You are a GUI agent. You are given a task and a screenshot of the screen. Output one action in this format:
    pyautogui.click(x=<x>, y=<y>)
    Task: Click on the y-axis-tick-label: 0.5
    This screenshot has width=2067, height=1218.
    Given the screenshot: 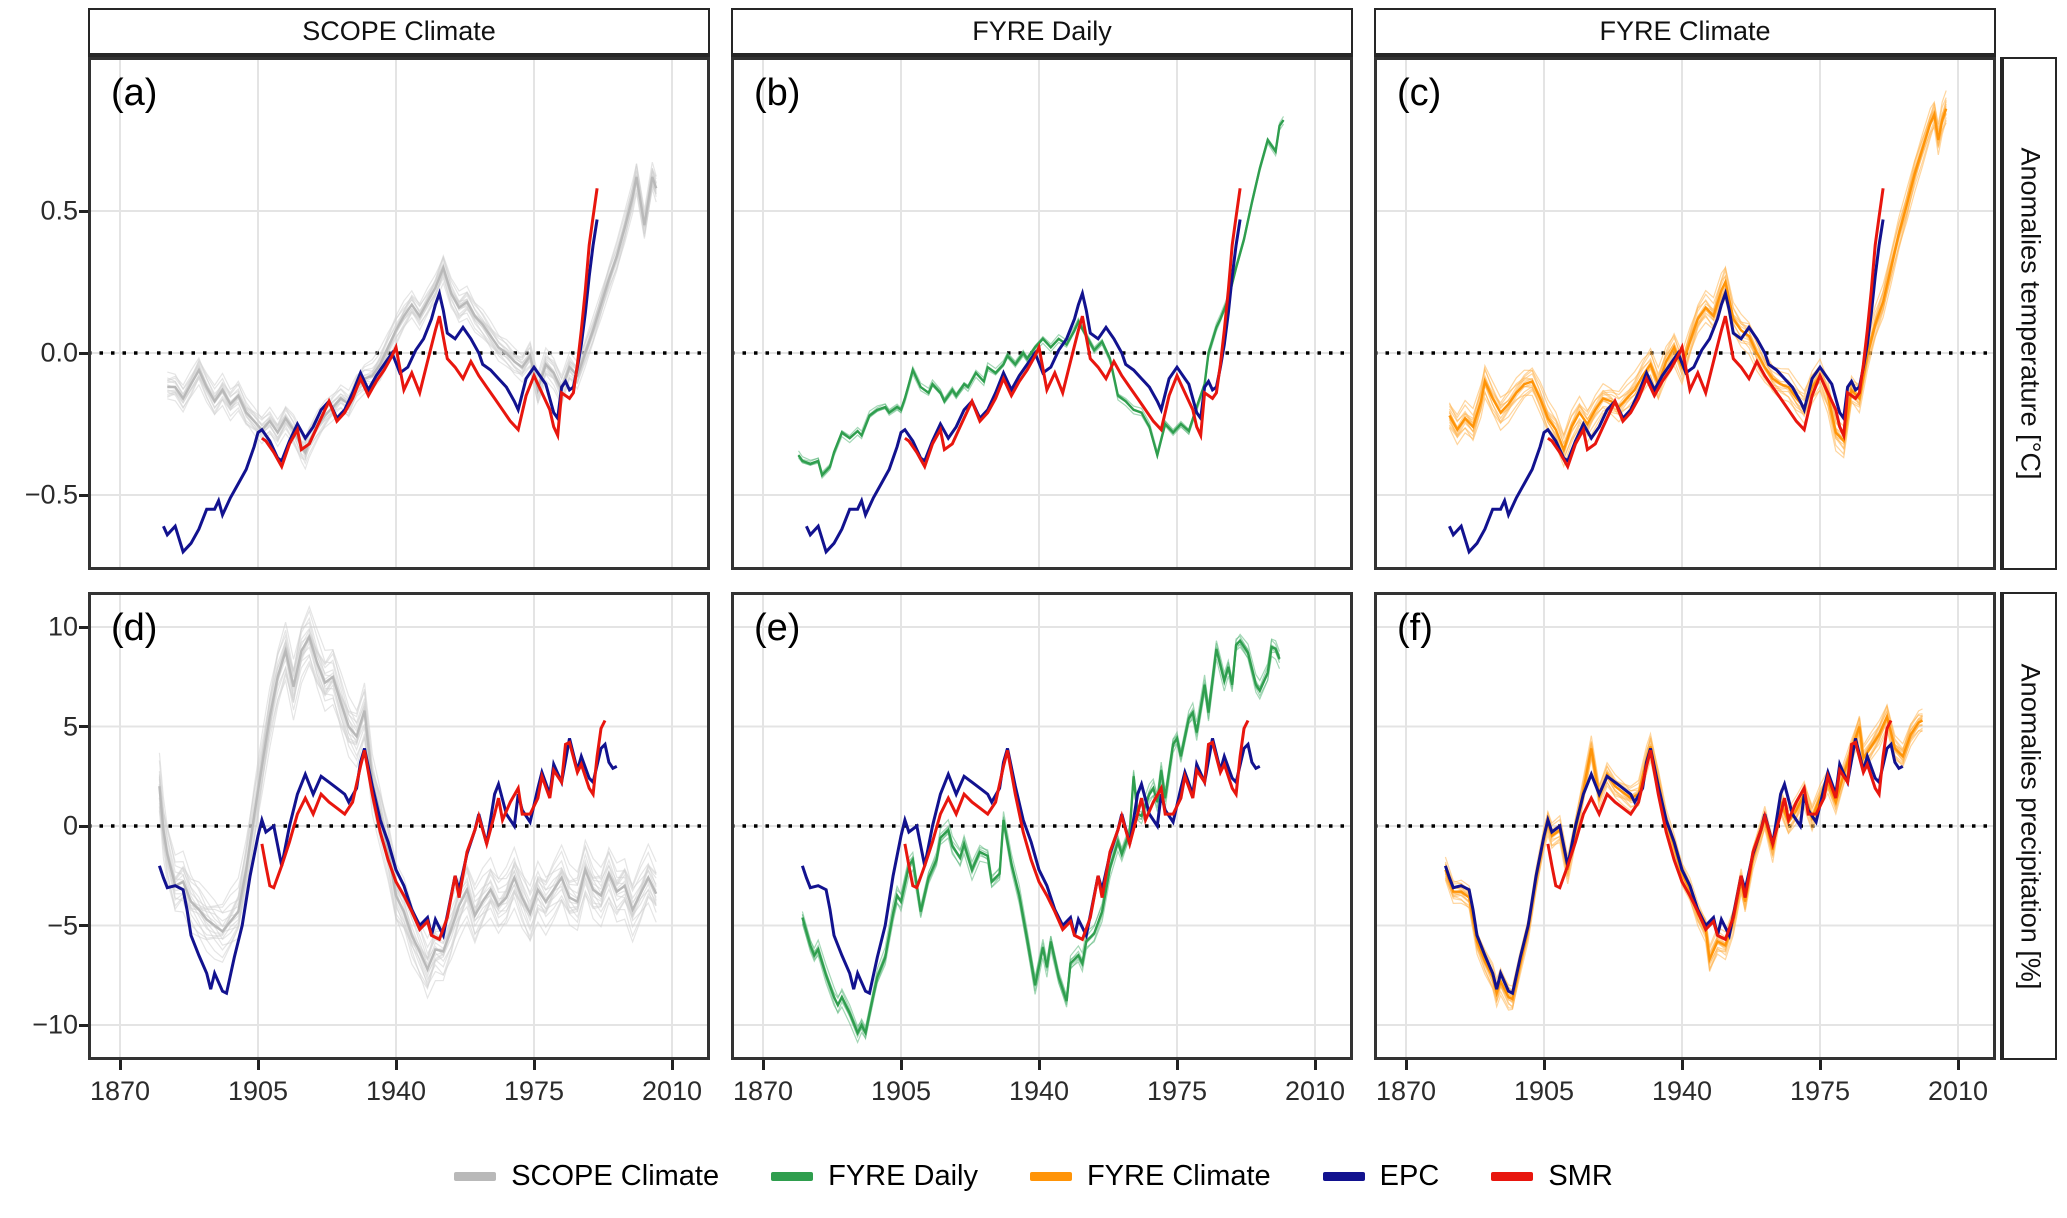 What is the action you would take?
    pyautogui.click(x=59, y=210)
    